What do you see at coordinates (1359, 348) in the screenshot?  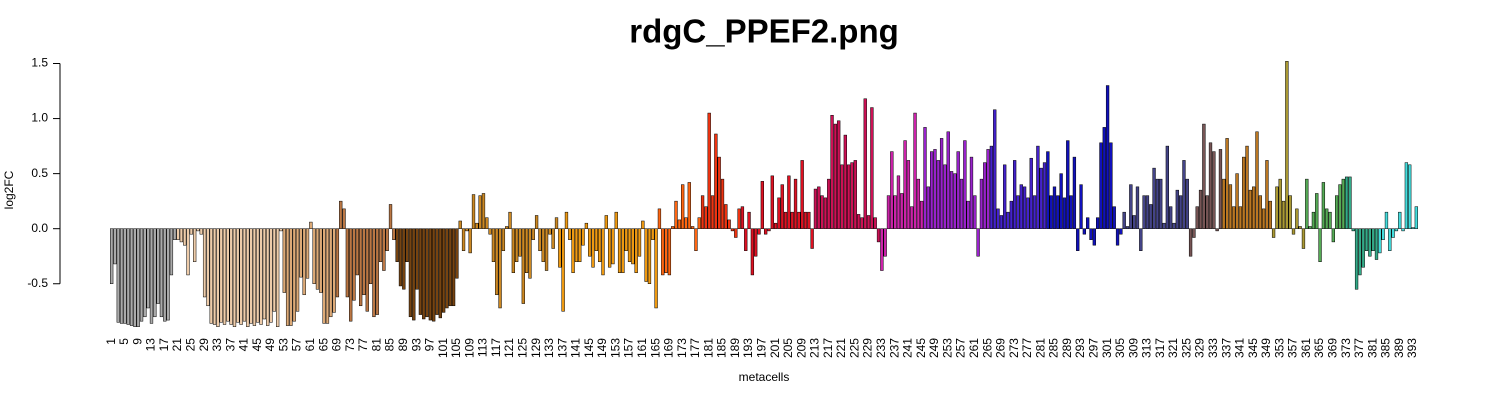 I see `x-tick-label: 377` at bounding box center [1359, 348].